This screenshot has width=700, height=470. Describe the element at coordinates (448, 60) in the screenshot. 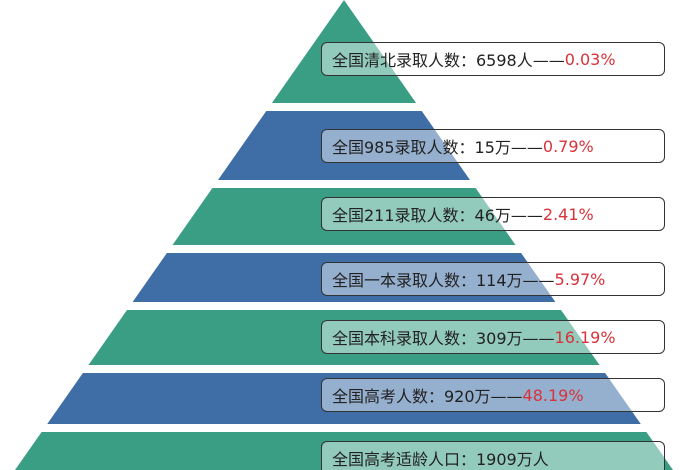

I see `tier-label: 全国清北录取人数：6598人——` at that location.